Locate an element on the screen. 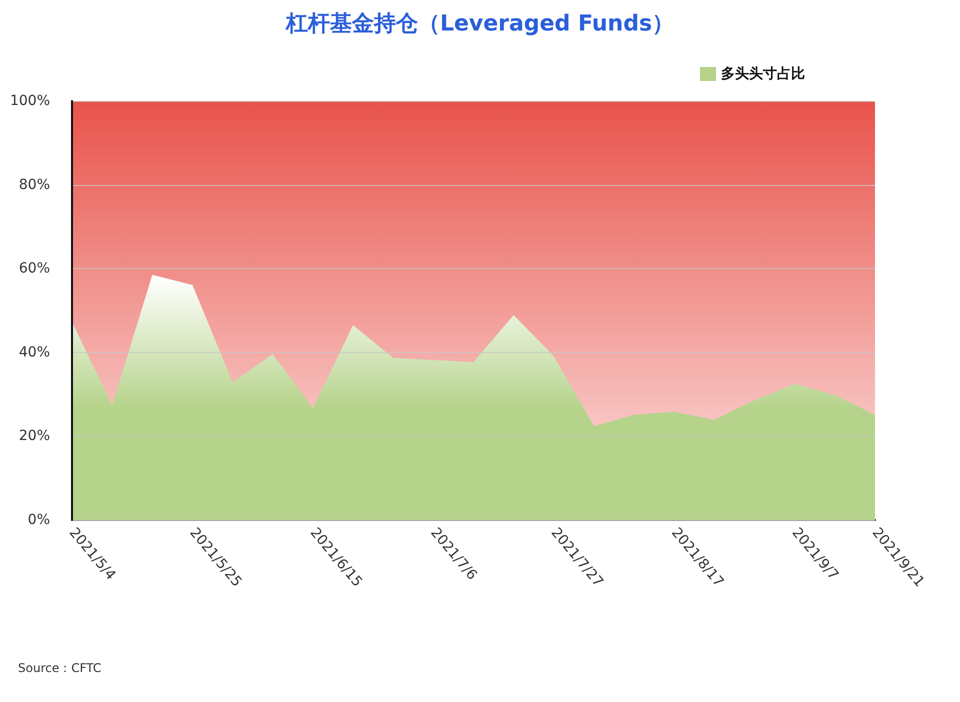  y-tick-label: 100% is located at coordinates (30, 101).